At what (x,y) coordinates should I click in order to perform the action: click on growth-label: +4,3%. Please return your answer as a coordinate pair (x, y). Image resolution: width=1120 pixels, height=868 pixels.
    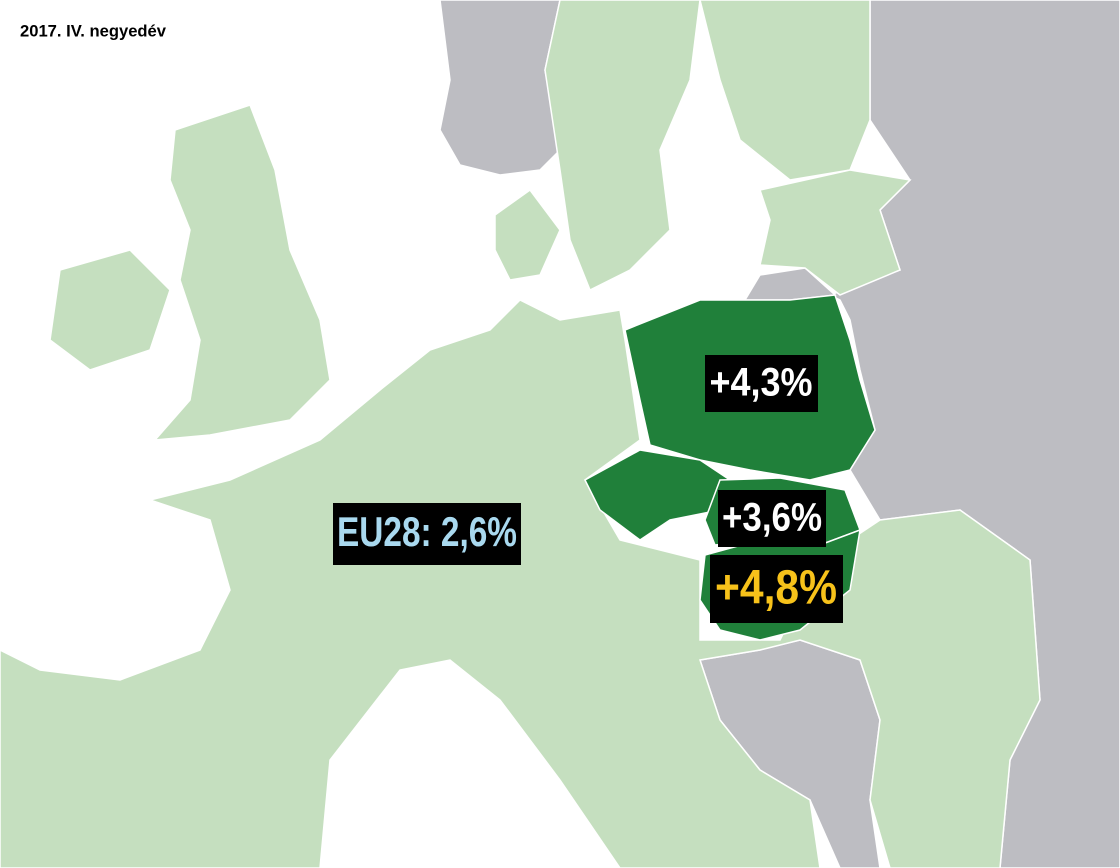
    Looking at the image, I should click on (761, 383).